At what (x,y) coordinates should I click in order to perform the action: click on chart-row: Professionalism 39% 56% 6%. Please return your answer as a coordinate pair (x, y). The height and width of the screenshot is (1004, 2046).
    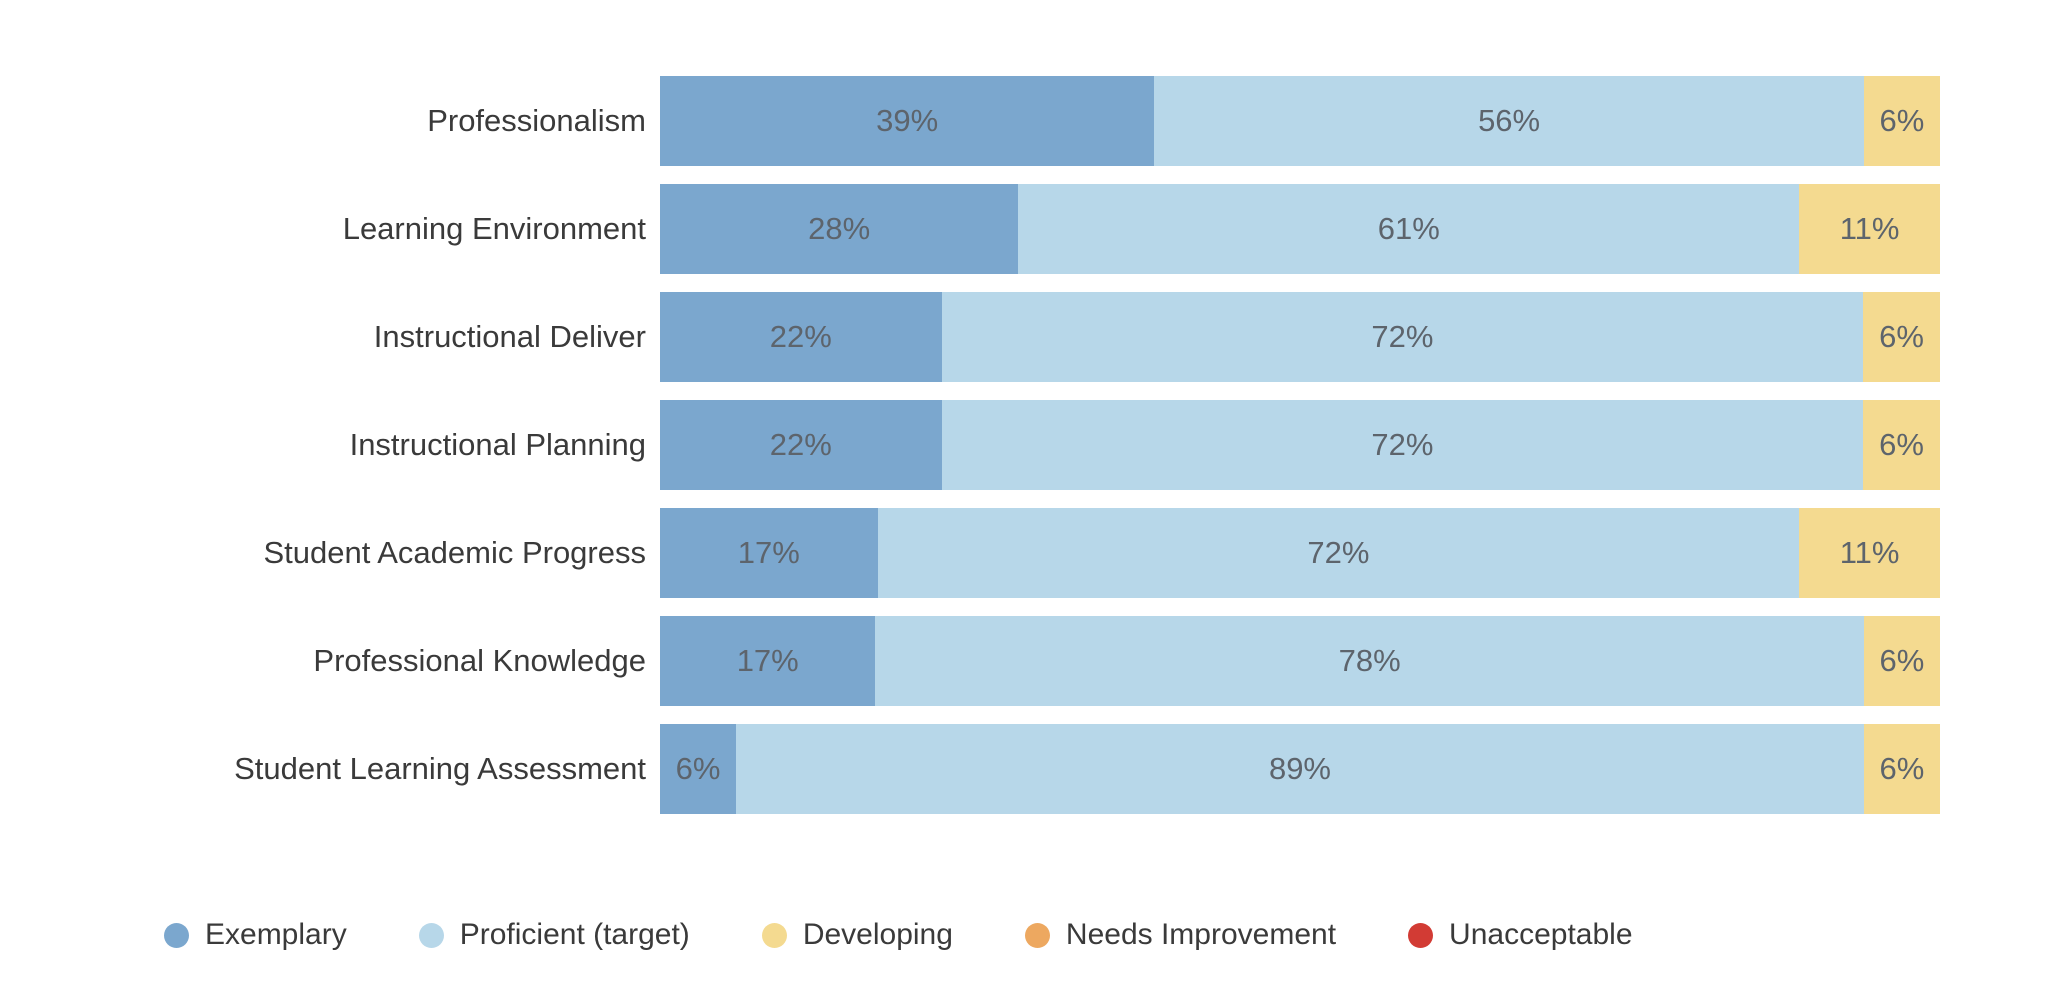
    Looking at the image, I should click on (970, 121).